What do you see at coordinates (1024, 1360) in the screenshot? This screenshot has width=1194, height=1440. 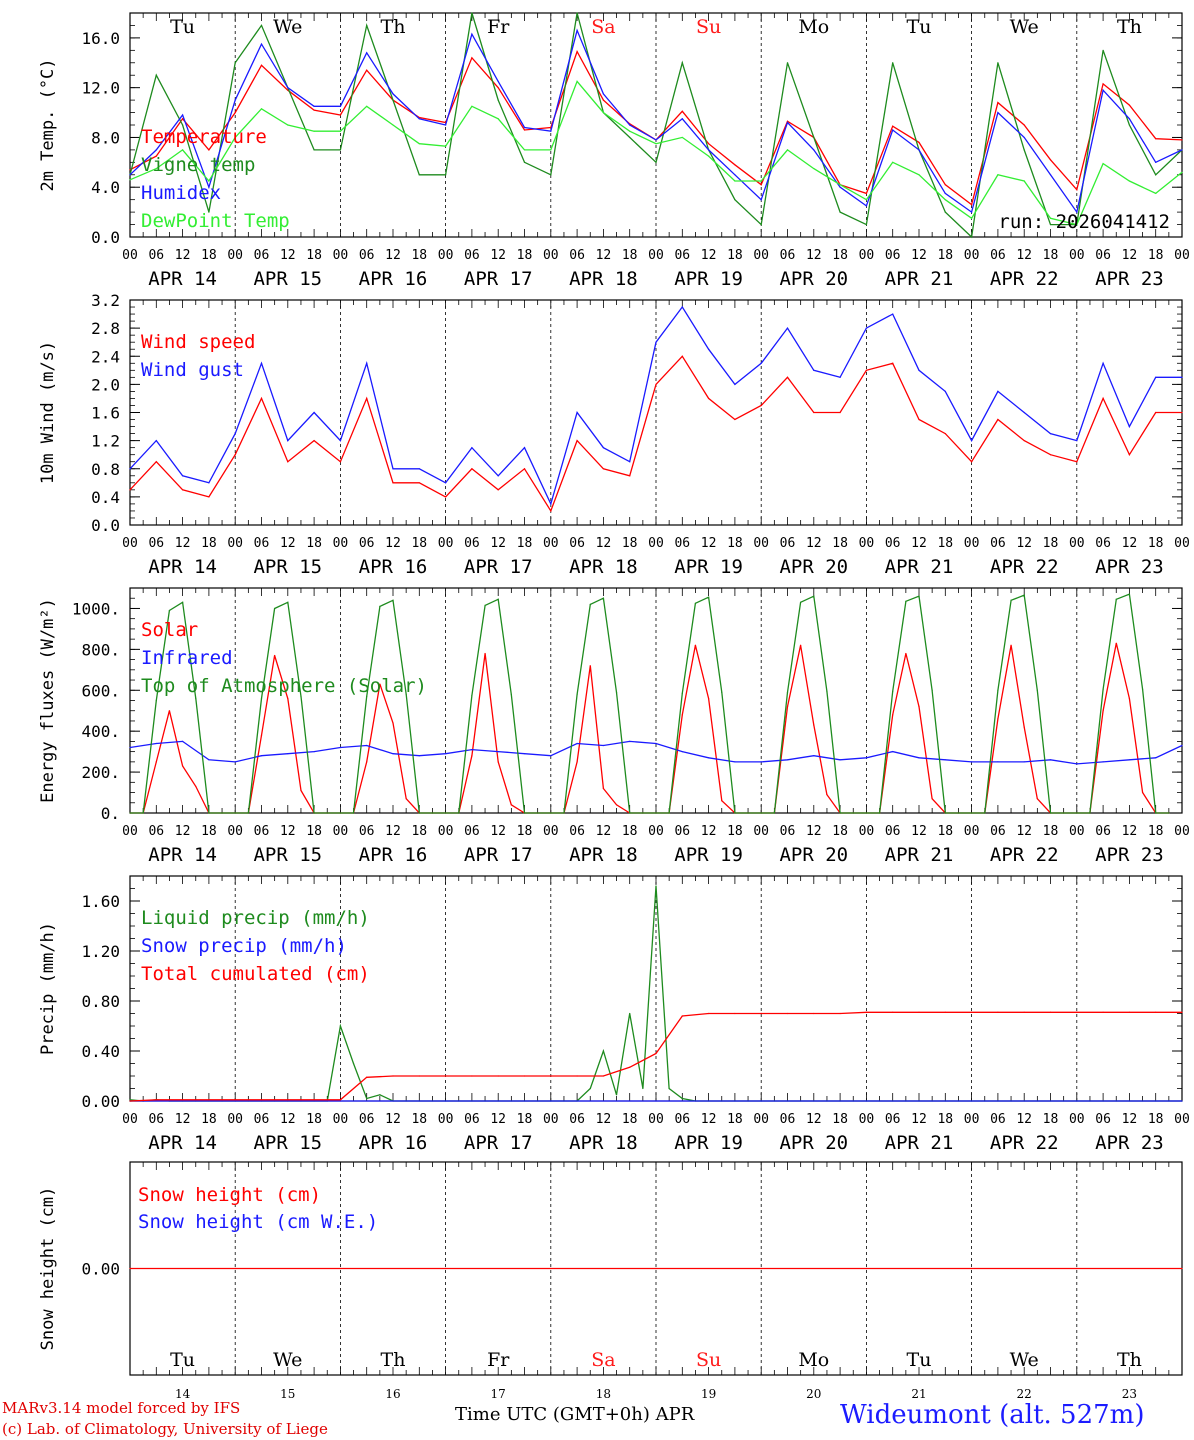 I see `weekday-label-bottom: We` at bounding box center [1024, 1360].